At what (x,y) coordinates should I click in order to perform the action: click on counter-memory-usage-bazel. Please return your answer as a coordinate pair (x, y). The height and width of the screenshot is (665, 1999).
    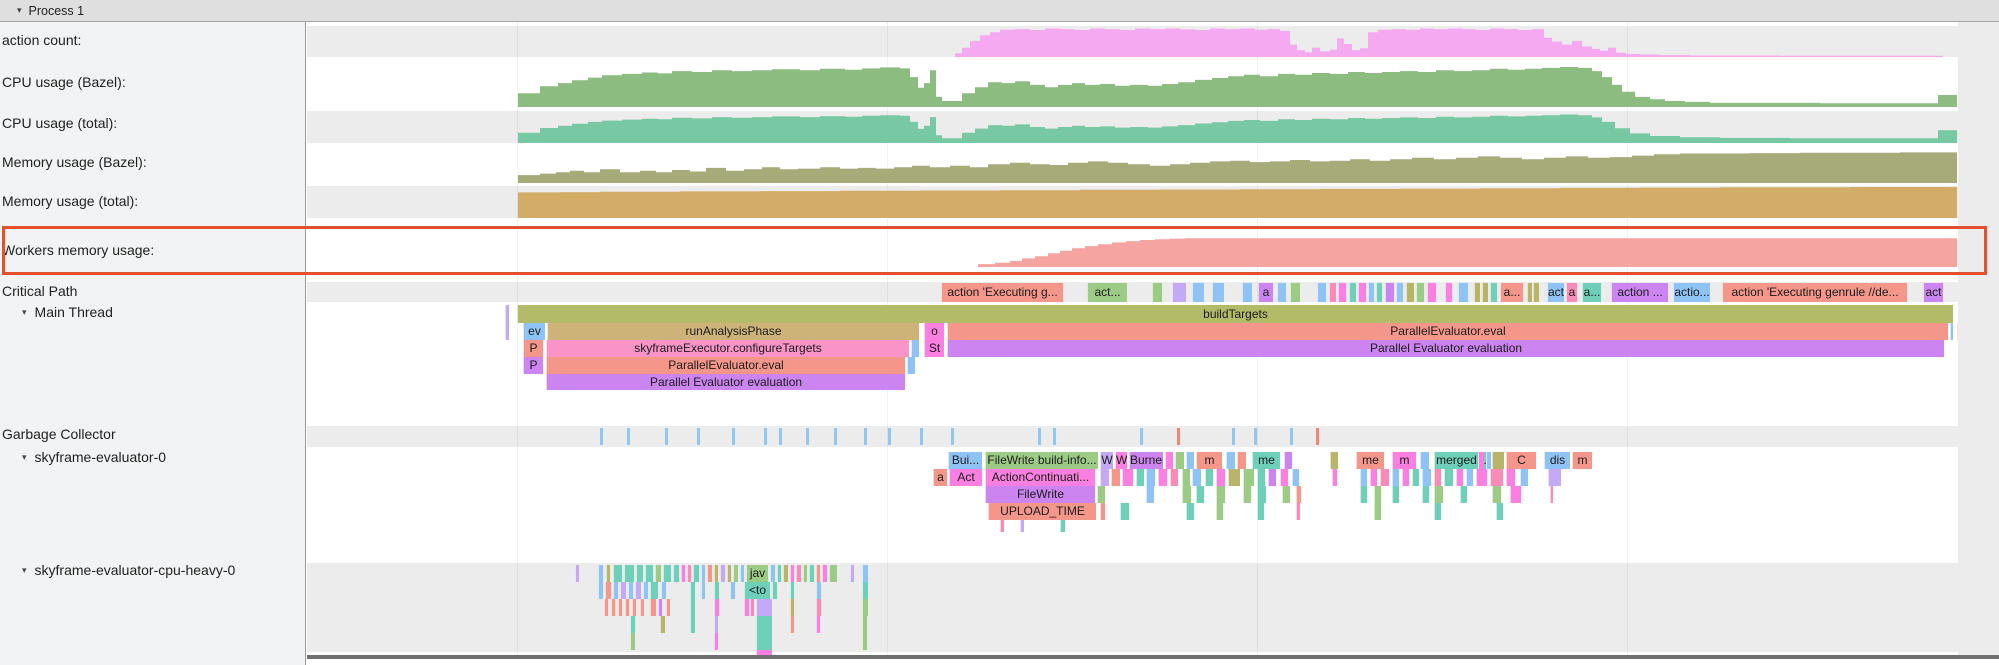
    Looking at the image, I should click on (1237, 167).